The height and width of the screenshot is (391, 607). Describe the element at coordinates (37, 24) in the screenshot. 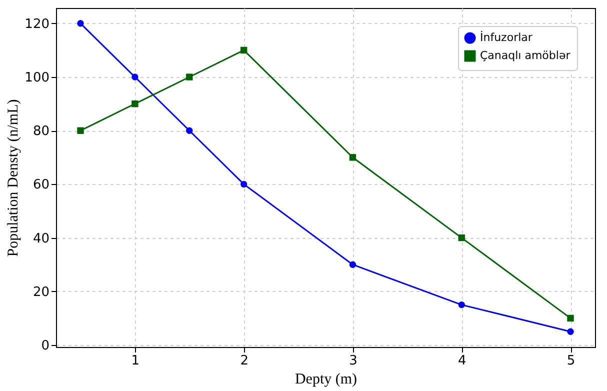

I see `y-tick-label: 120` at that location.